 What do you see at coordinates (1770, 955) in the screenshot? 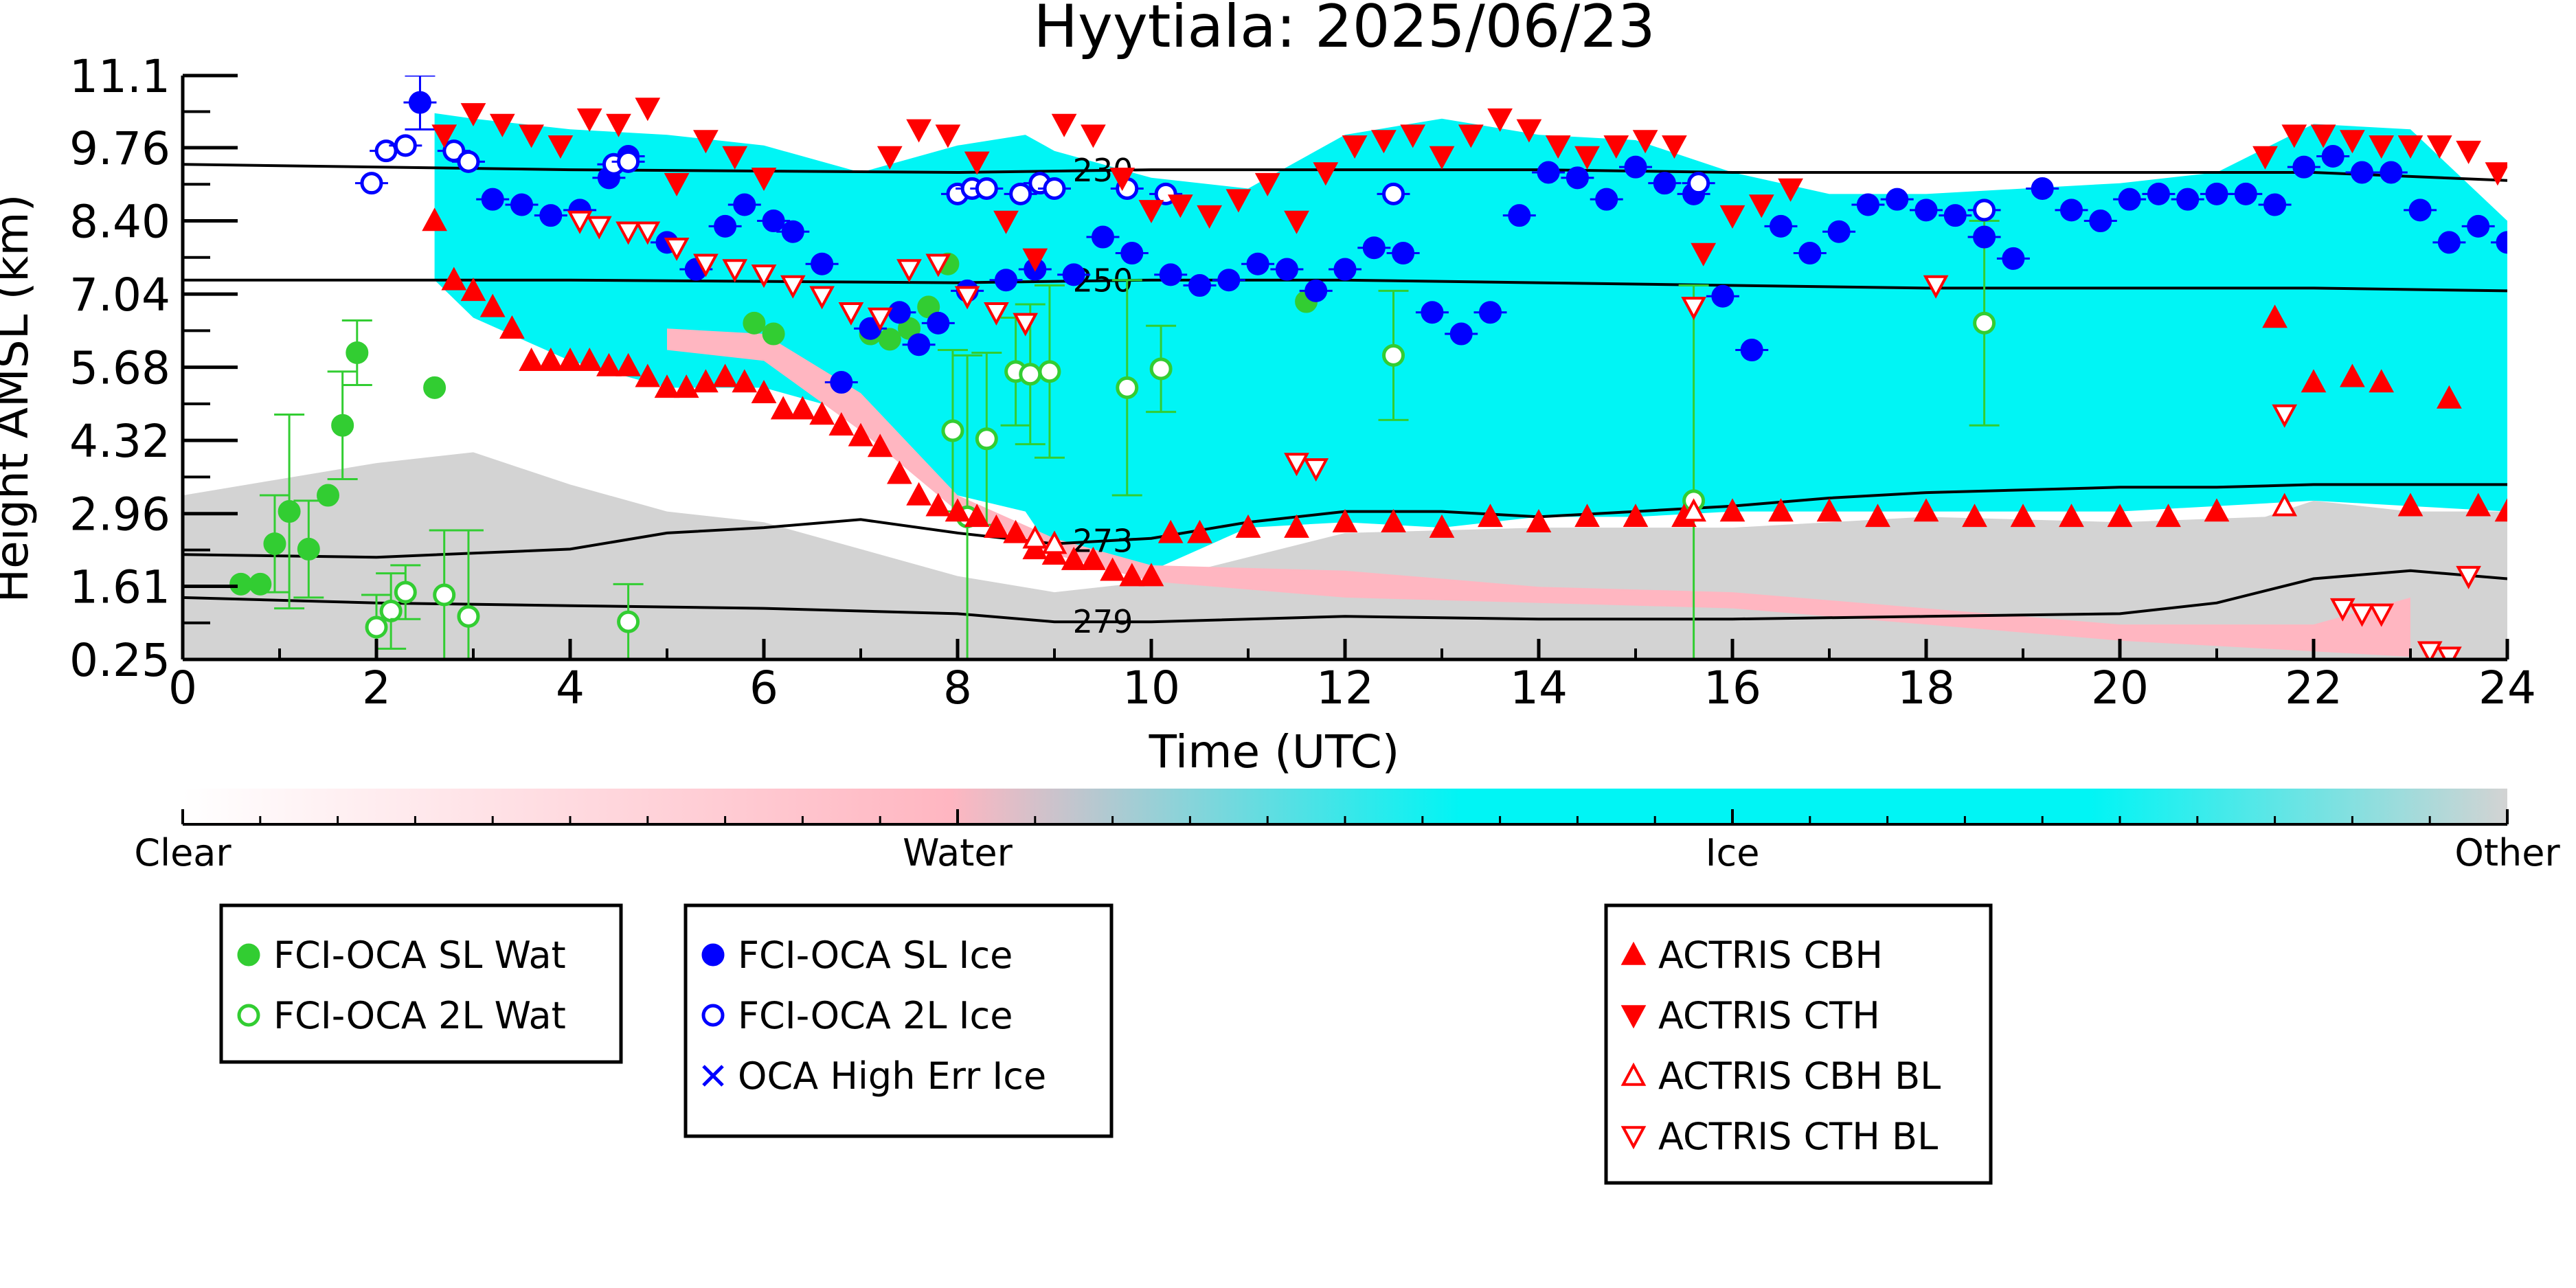
I see `legend-label-actris-cbh: ACTRIS CBH` at bounding box center [1770, 955].